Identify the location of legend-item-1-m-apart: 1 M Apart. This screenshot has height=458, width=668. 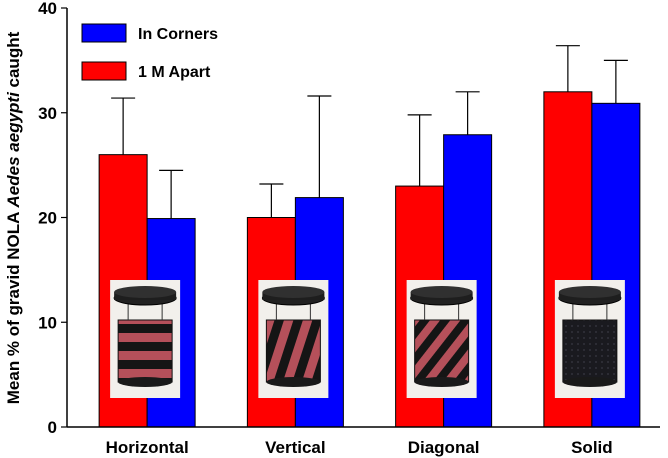
(146, 71).